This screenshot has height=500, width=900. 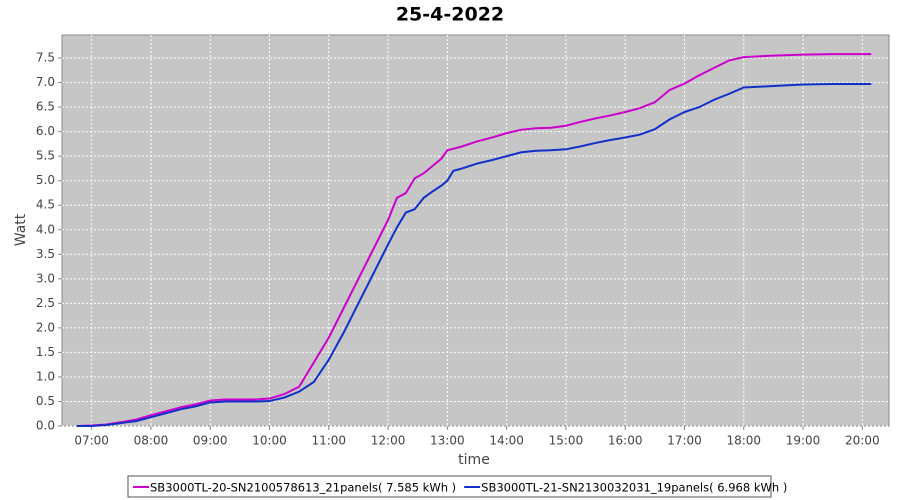 I want to click on y-tick-label: 5.5, so click(x=45, y=156).